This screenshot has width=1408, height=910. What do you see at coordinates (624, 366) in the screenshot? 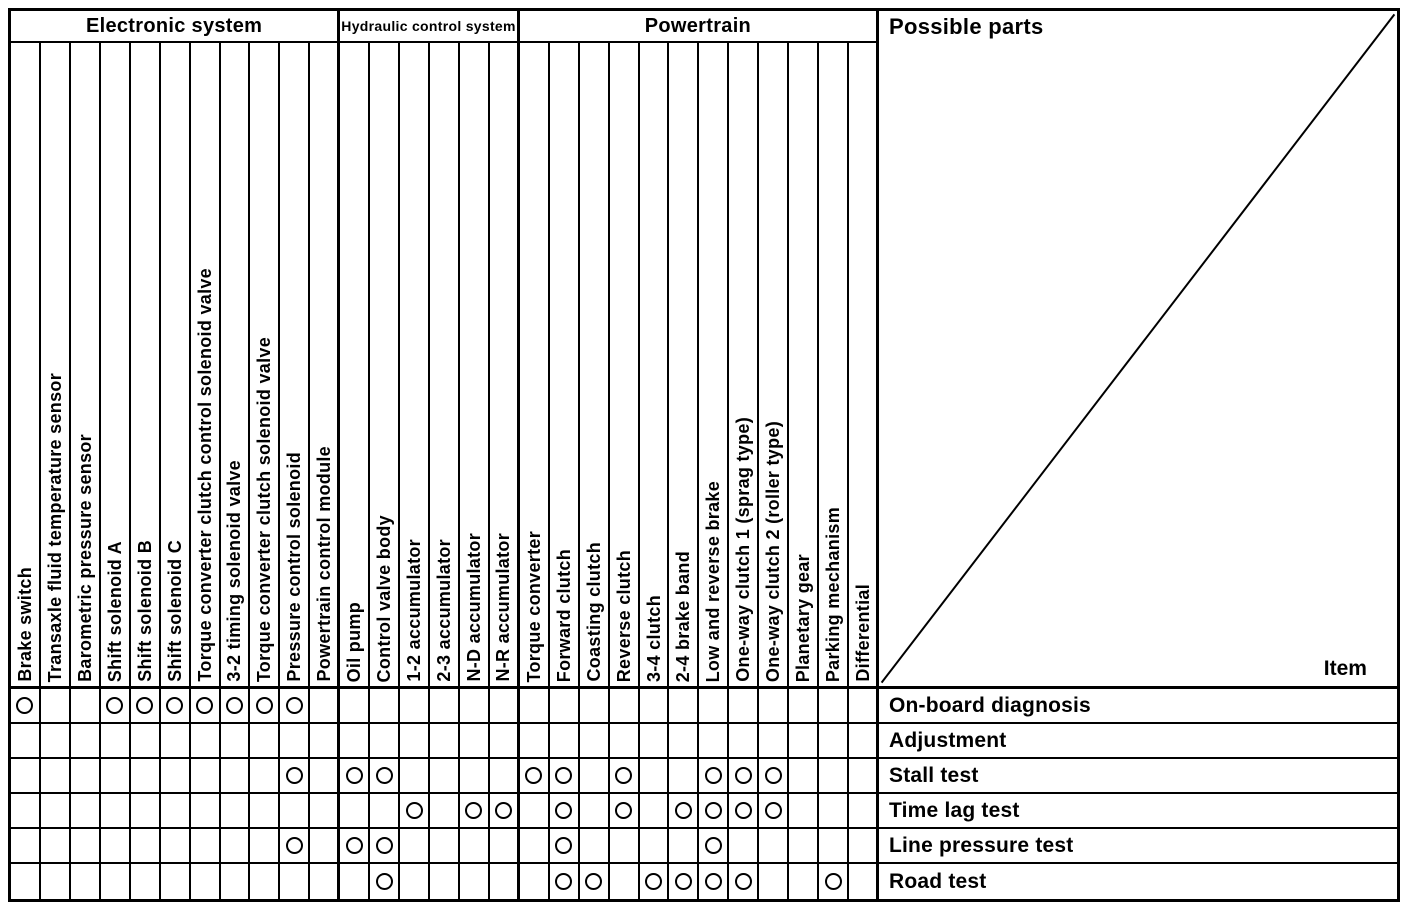
I see `part-column-reverse-clutch: Reverse clutch` at bounding box center [624, 366].